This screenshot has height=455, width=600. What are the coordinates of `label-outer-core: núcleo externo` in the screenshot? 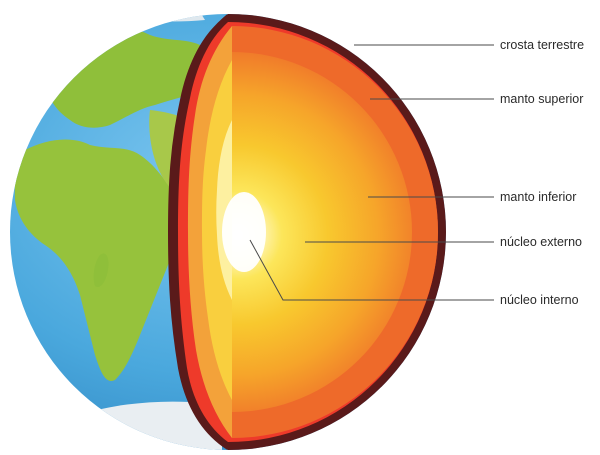 It's located at (541, 242).